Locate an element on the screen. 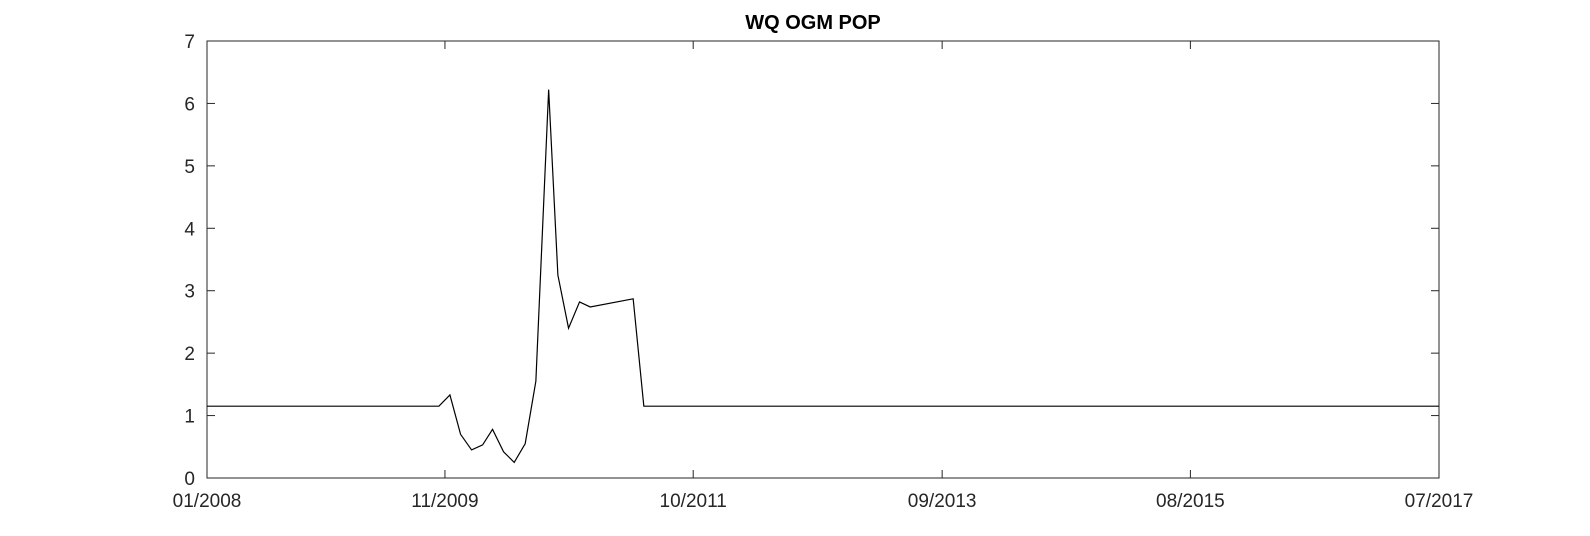  x-tick-label: 09/2013 is located at coordinates (942, 501).